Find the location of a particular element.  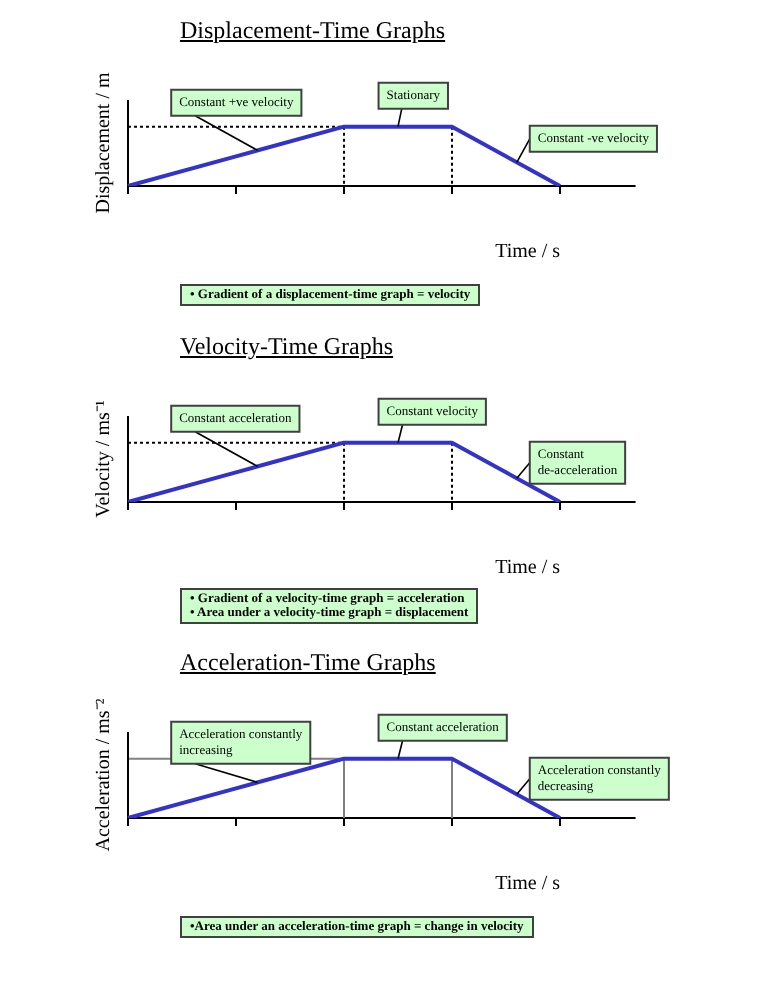

y-axis-title: Velocity / ms⁻¹ is located at coordinates (104, 459).